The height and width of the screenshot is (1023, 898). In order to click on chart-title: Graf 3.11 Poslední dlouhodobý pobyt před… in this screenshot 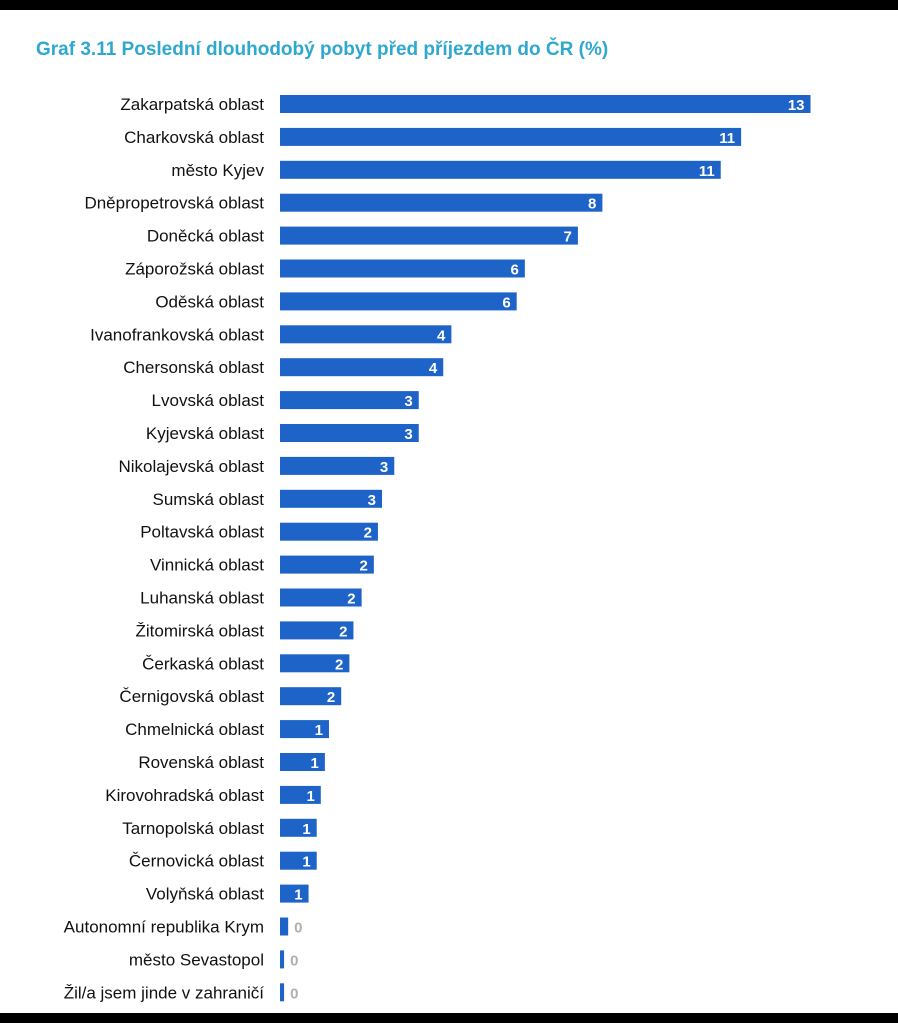, I will do `click(322, 49)`.